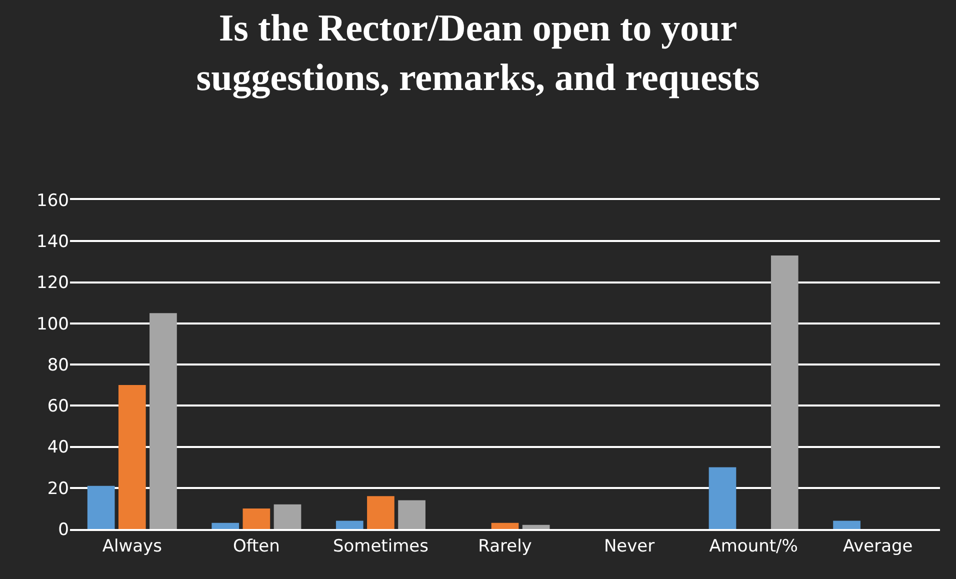 The image size is (956, 579). I want to click on x-tick-label: Average, so click(877, 546).